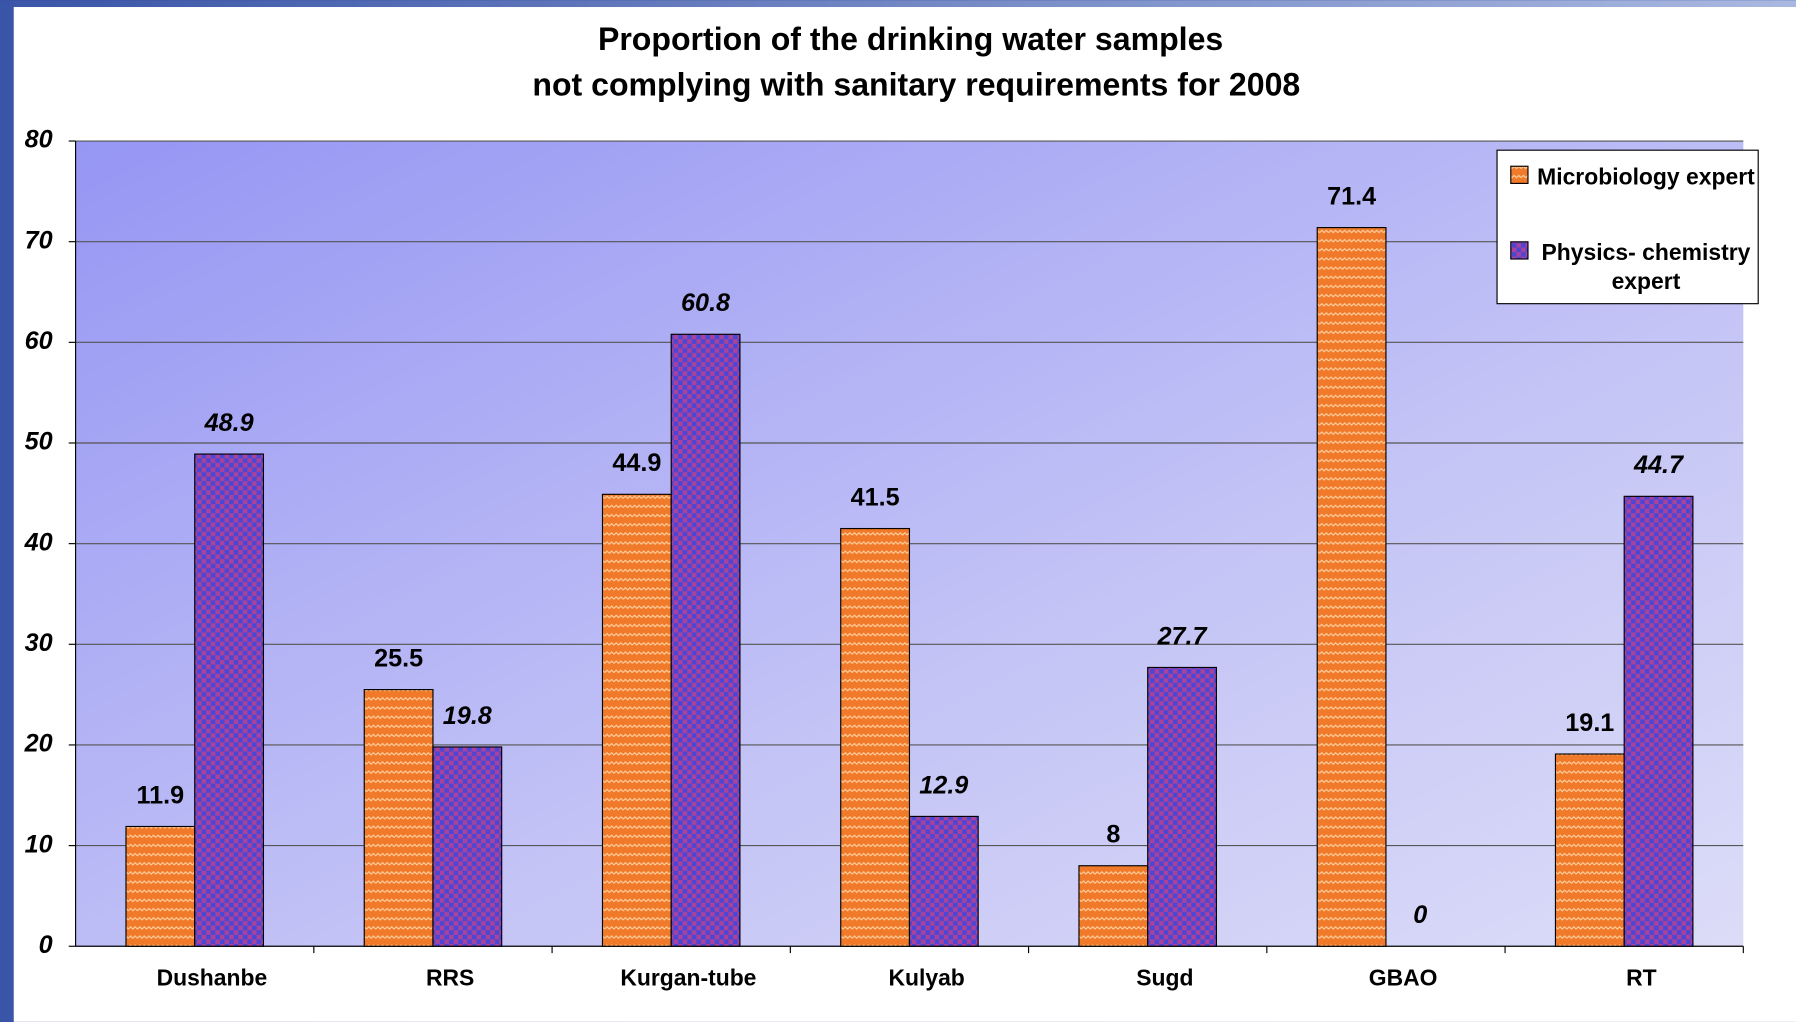 The image size is (1796, 1022). What do you see at coordinates (926, 978) in the screenshot?
I see `x-tick-label: Kulyab` at bounding box center [926, 978].